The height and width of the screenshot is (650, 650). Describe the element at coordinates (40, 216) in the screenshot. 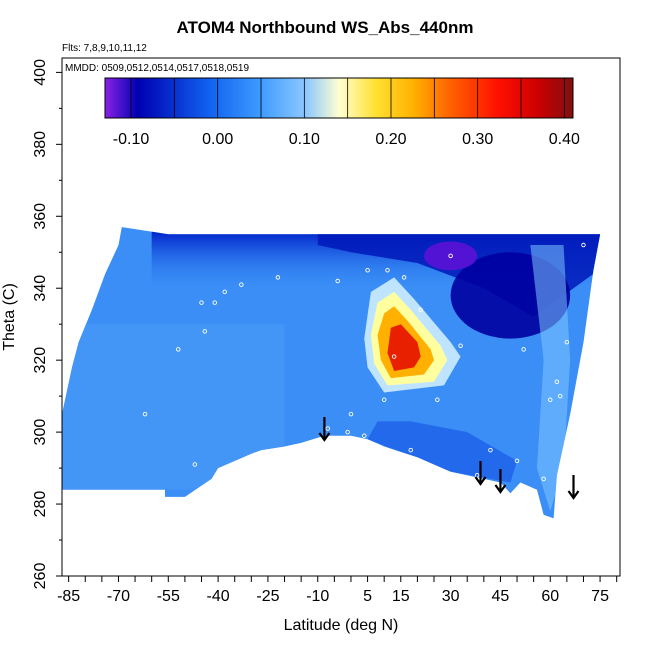

I see `y-tick-label: 360` at that location.